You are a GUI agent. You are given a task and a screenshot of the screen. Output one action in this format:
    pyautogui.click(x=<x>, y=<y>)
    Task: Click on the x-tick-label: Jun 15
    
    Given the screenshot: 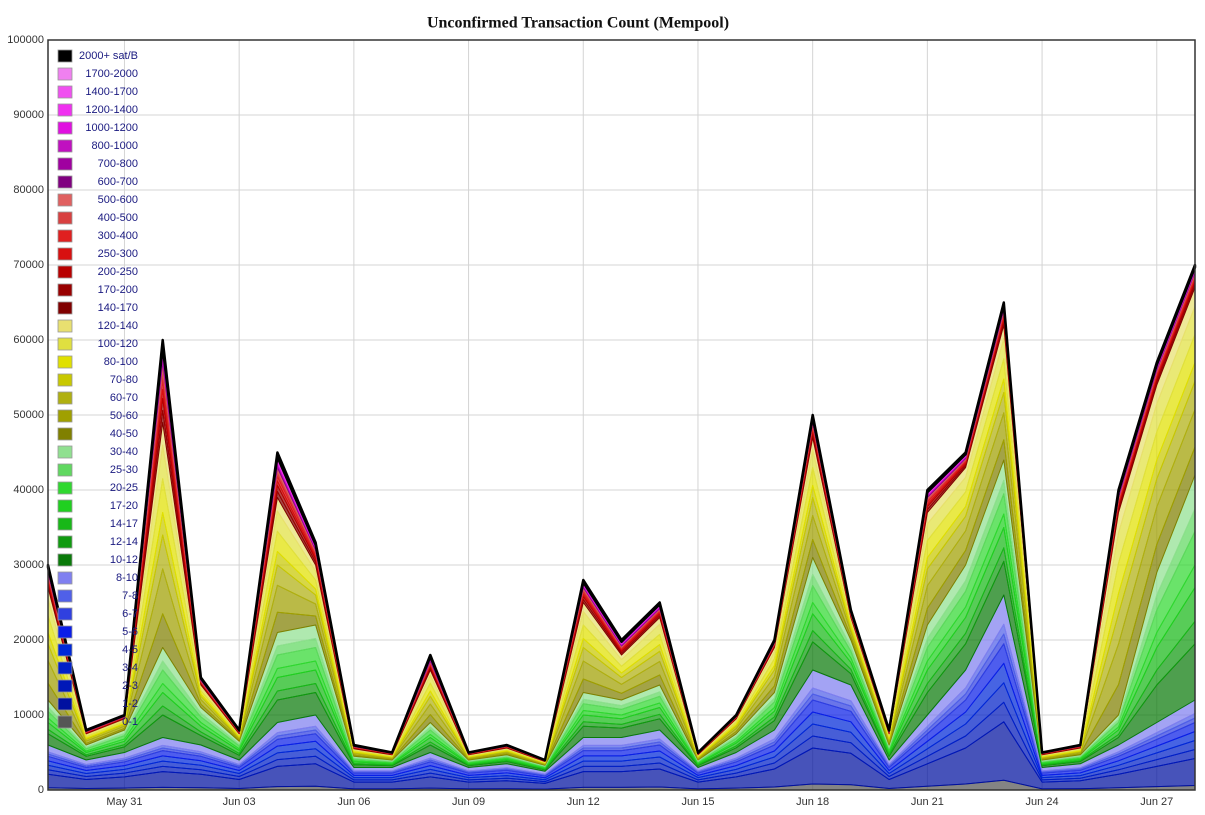 What is the action you would take?
    pyautogui.click(x=697, y=802)
    